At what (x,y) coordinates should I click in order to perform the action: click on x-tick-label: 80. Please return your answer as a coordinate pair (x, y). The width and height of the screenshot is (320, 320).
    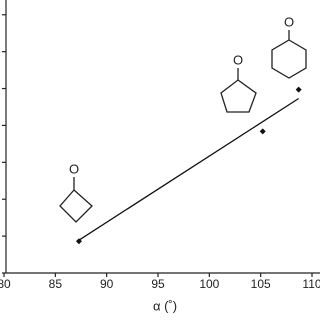
    Looking at the image, I should click on (5, 284).